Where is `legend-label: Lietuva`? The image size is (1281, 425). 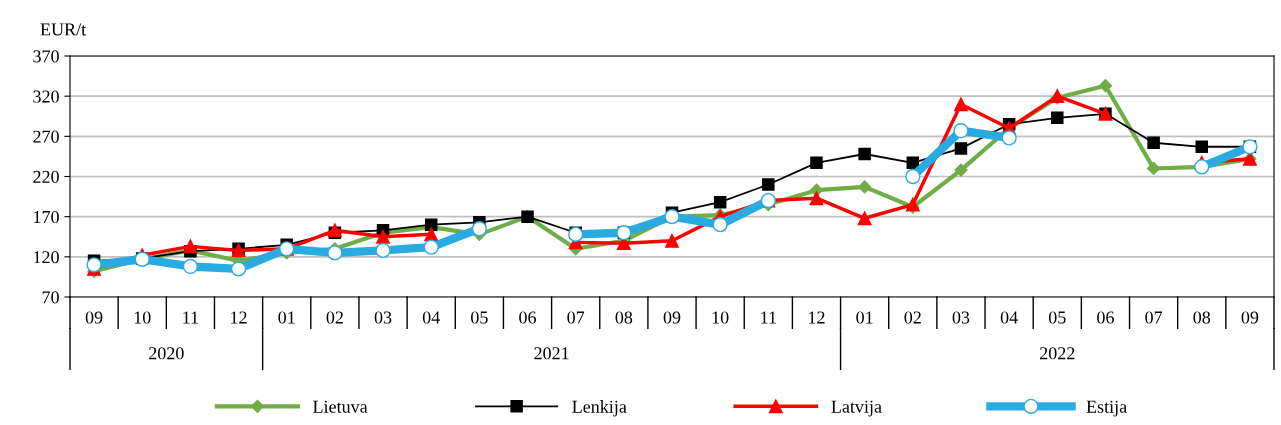
legend-label: Lietuva is located at coordinates (340, 406).